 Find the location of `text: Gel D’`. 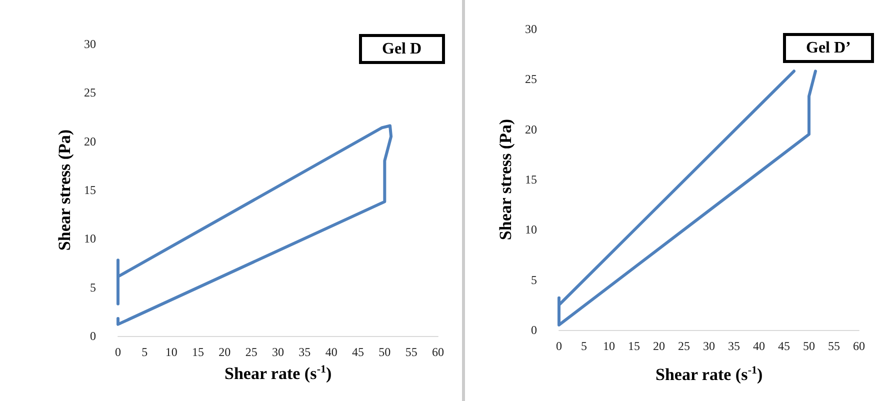

text: Gel D’ is located at coordinates (828, 48).